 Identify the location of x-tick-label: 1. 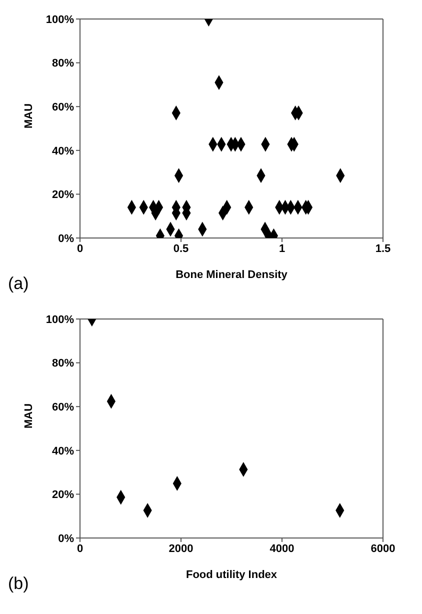
(282, 248).